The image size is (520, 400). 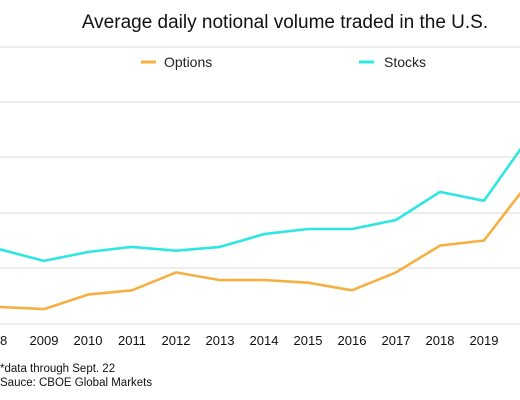 What do you see at coordinates (176, 340) in the screenshot?
I see `x-tick-label: 2012` at bounding box center [176, 340].